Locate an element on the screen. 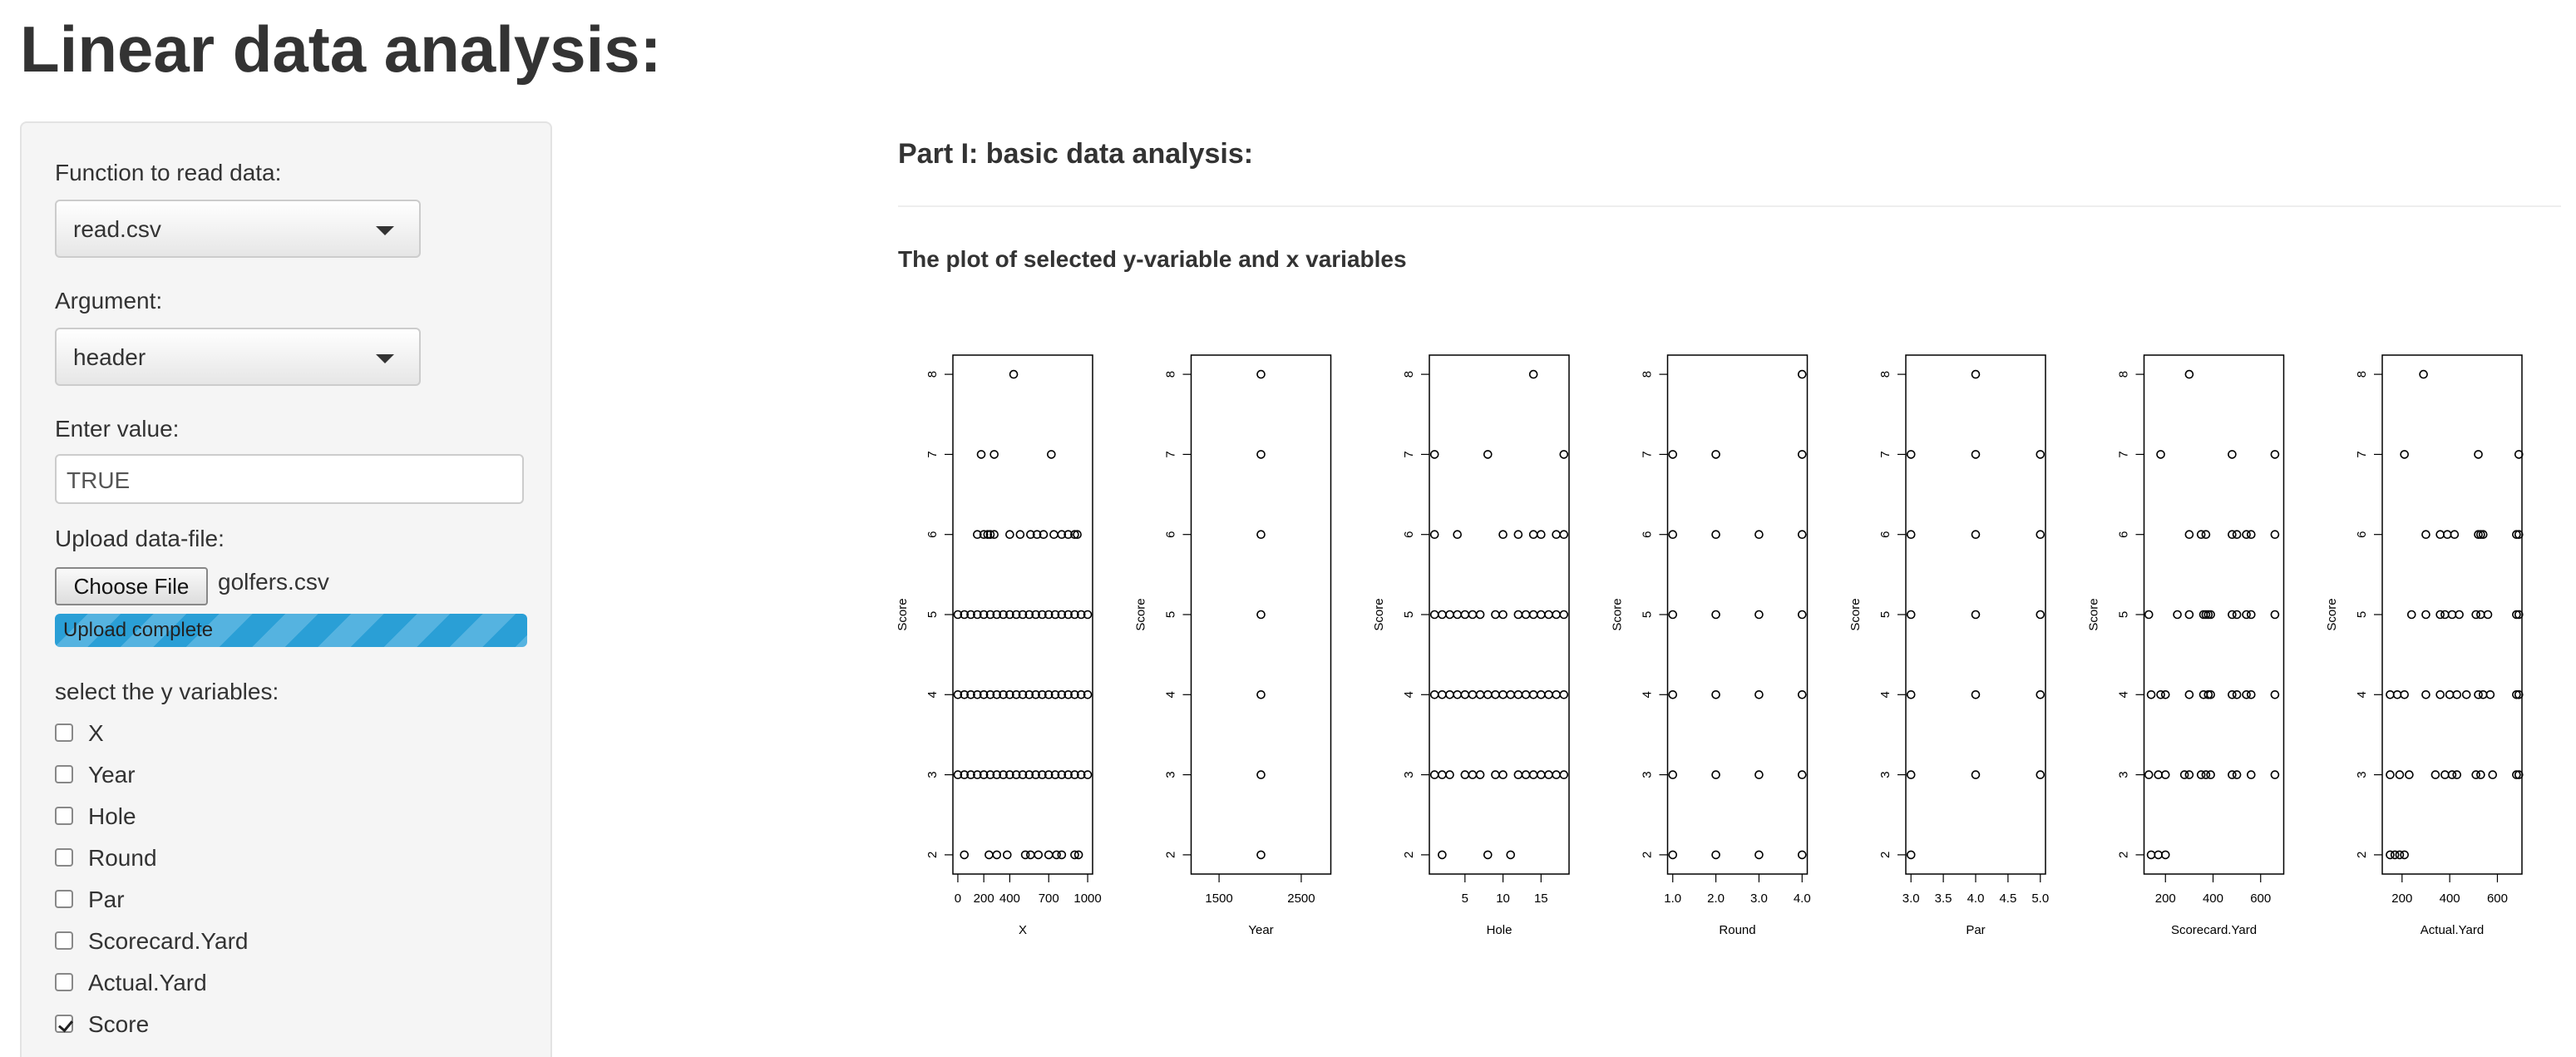 The image size is (2576, 1057). select: header is located at coordinates (238, 357).